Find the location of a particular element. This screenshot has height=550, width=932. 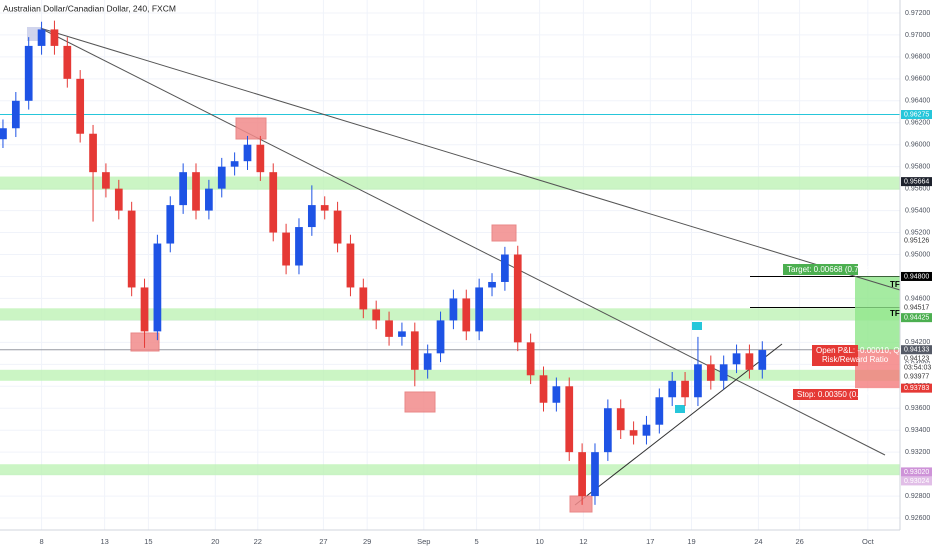

y-tick-label: 0.92600 is located at coordinates (917, 518).